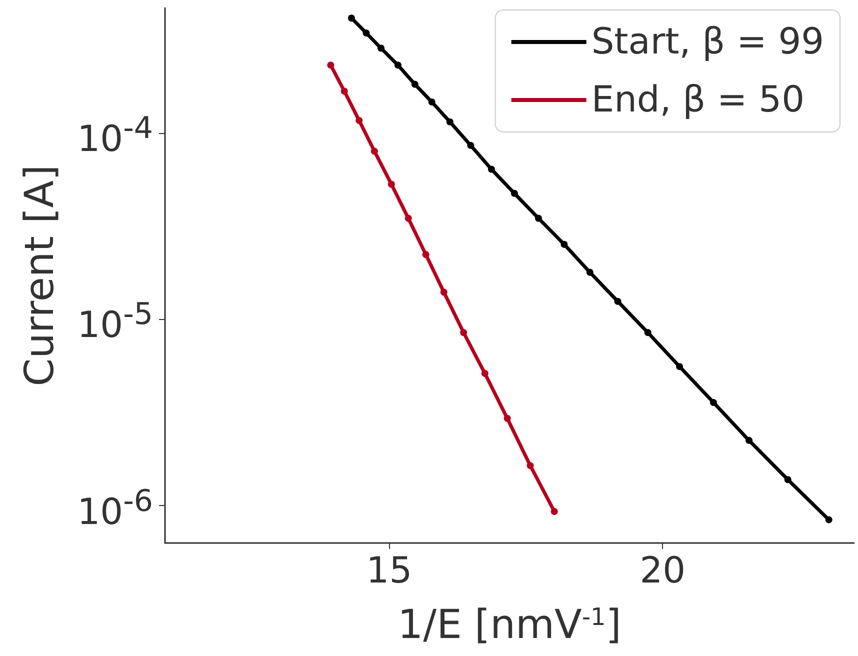  Describe the element at coordinates (115, 135) in the screenshot. I see `y-tick-label: 10$^{-4}$` at that location.